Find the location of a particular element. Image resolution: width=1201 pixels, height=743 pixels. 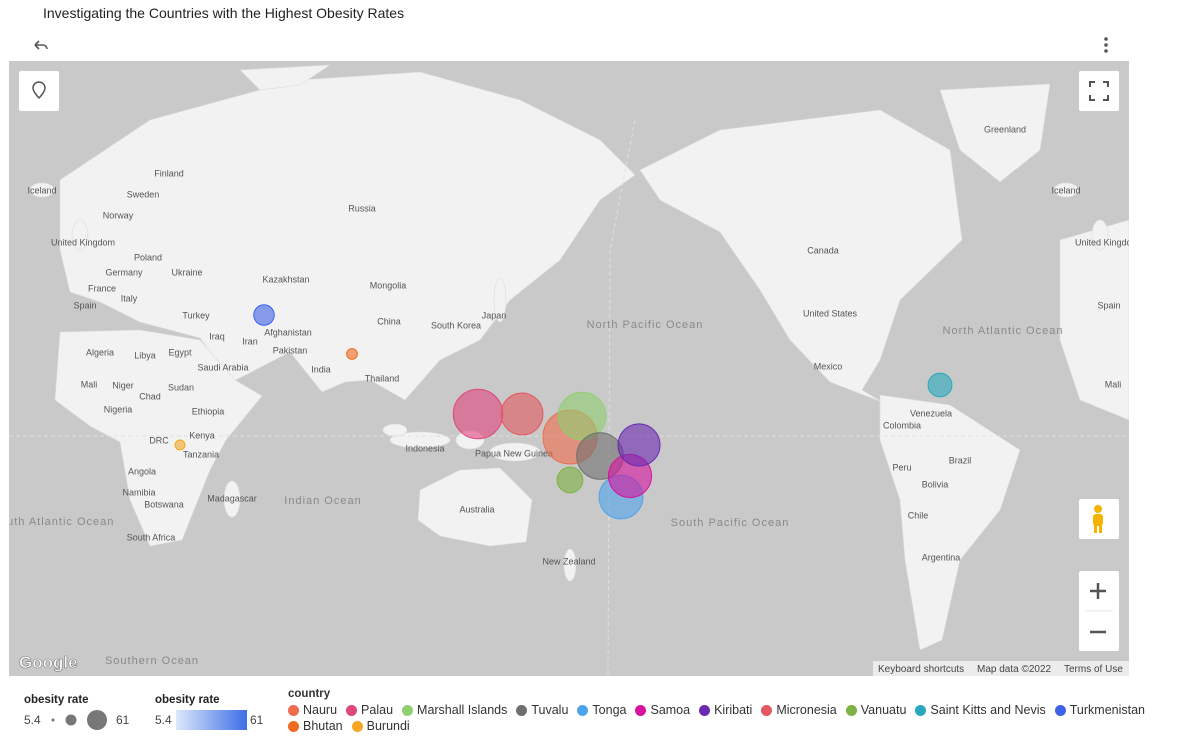

country-label: Russia is located at coordinates (362, 208).